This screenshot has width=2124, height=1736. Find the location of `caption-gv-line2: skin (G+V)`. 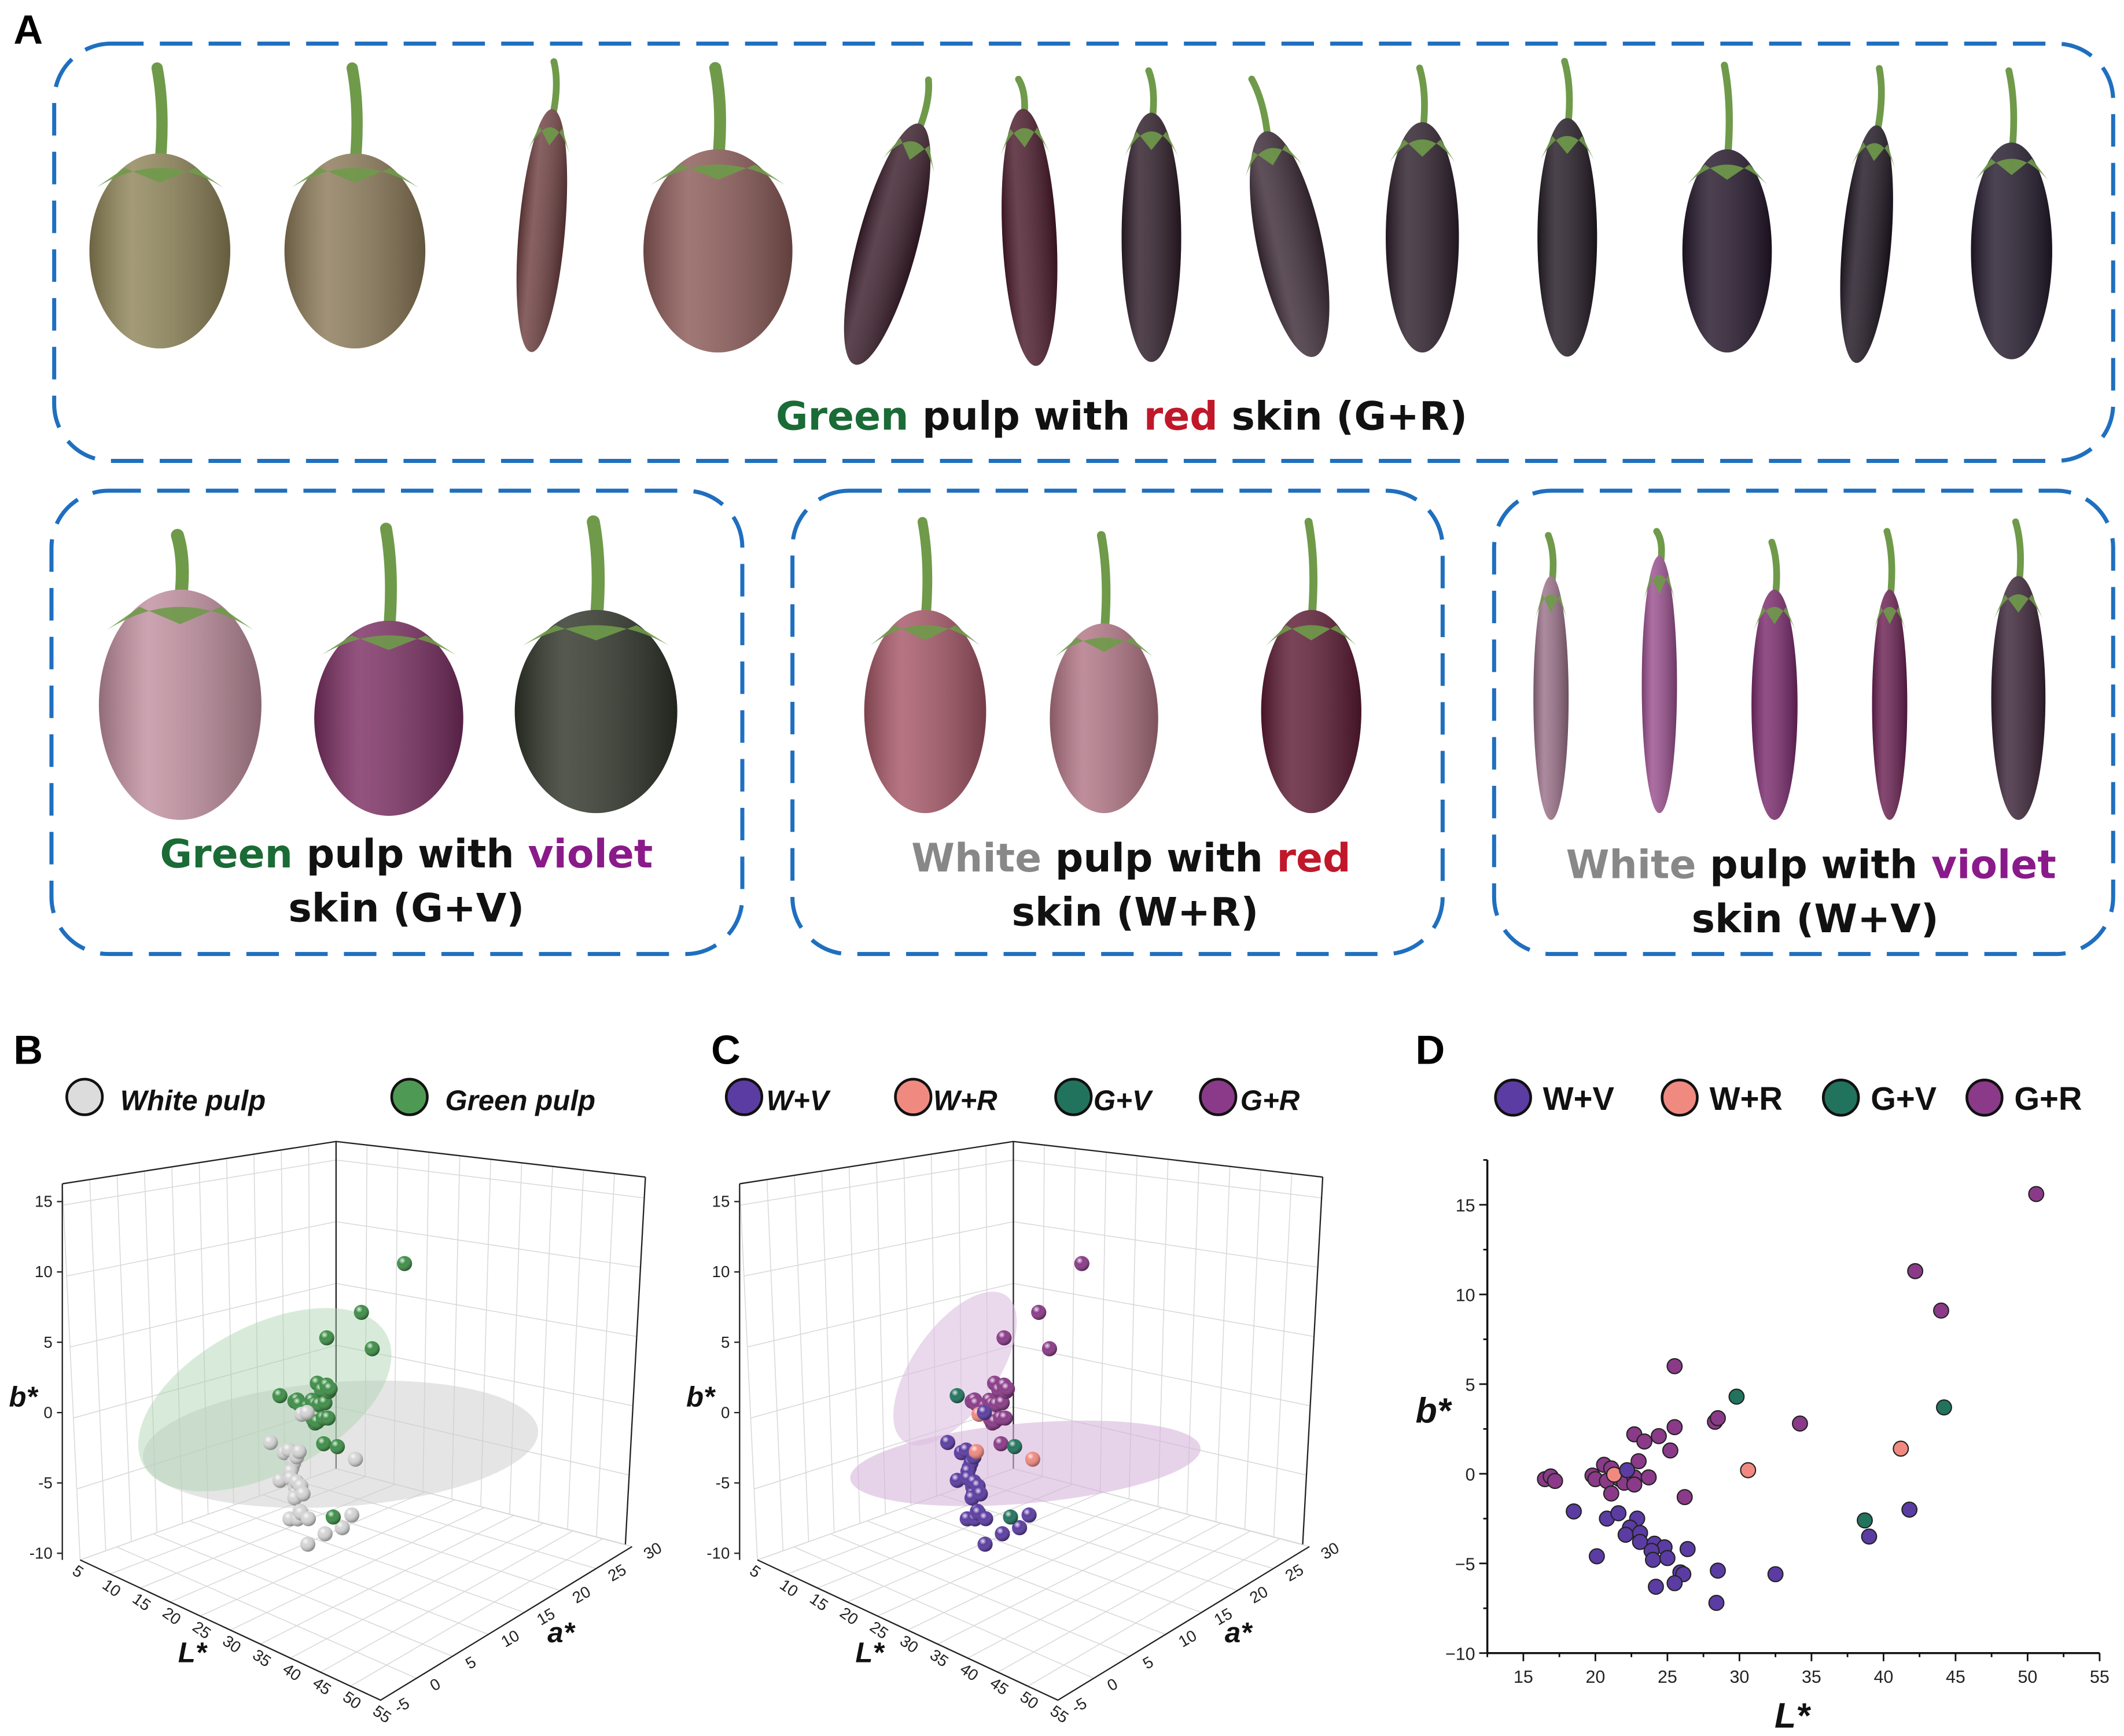

caption-gv-line2: skin (G+V) is located at coordinates (406, 908).